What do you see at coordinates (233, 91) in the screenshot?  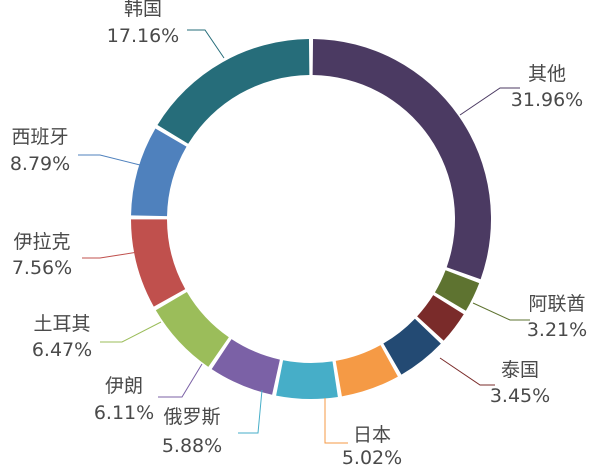 I see `slice-韩国` at bounding box center [233, 91].